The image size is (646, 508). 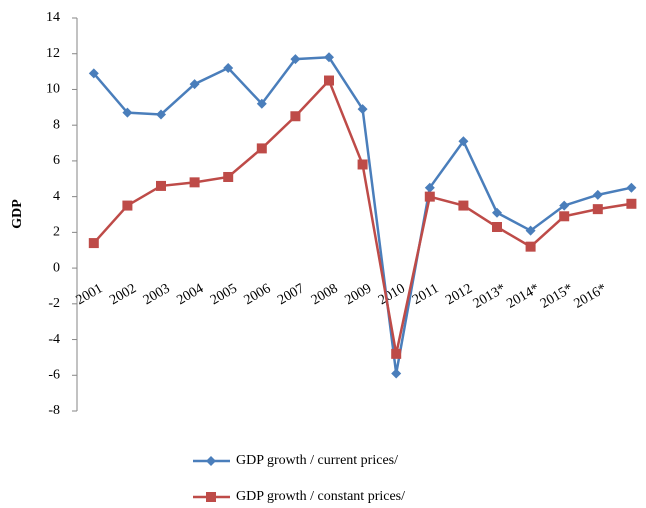 What do you see at coordinates (591, 296) in the screenshot?
I see `x-tick-label: 2016*` at bounding box center [591, 296].